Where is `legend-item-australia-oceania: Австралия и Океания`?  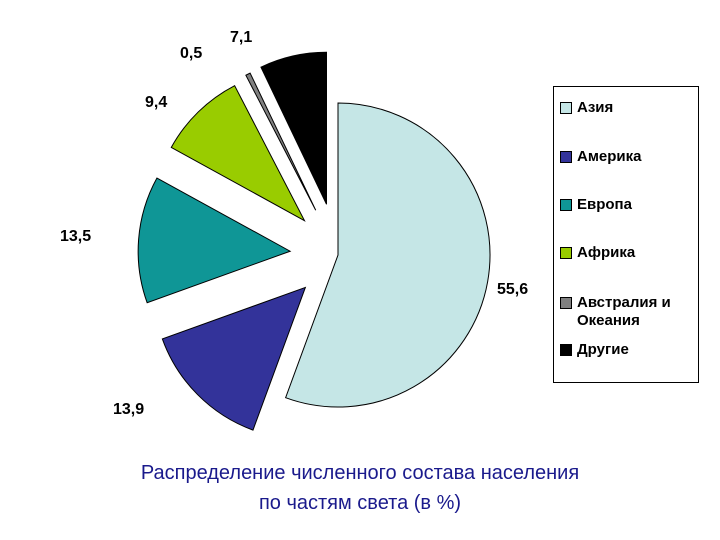 legend-item-australia-oceania: Австралия и Океания is located at coordinates (629, 312).